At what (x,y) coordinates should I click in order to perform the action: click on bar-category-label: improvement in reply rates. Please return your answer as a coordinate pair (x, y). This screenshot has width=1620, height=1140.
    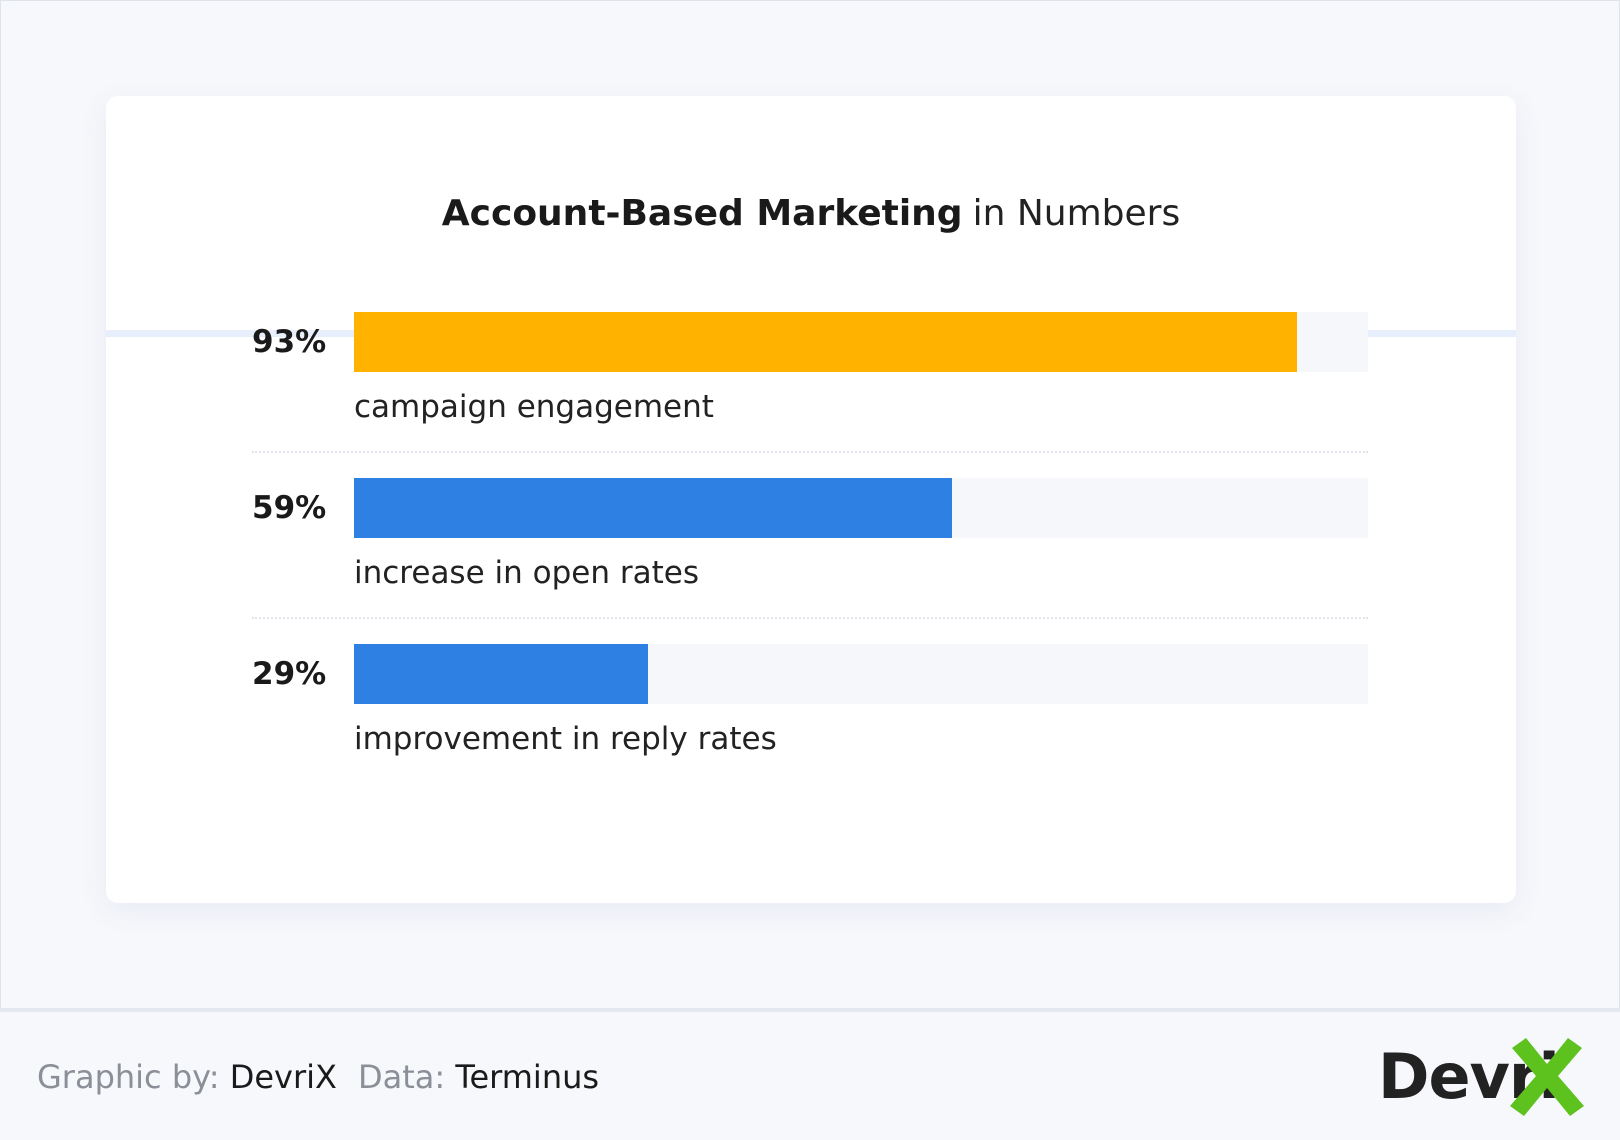
    Looking at the image, I should click on (565, 739).